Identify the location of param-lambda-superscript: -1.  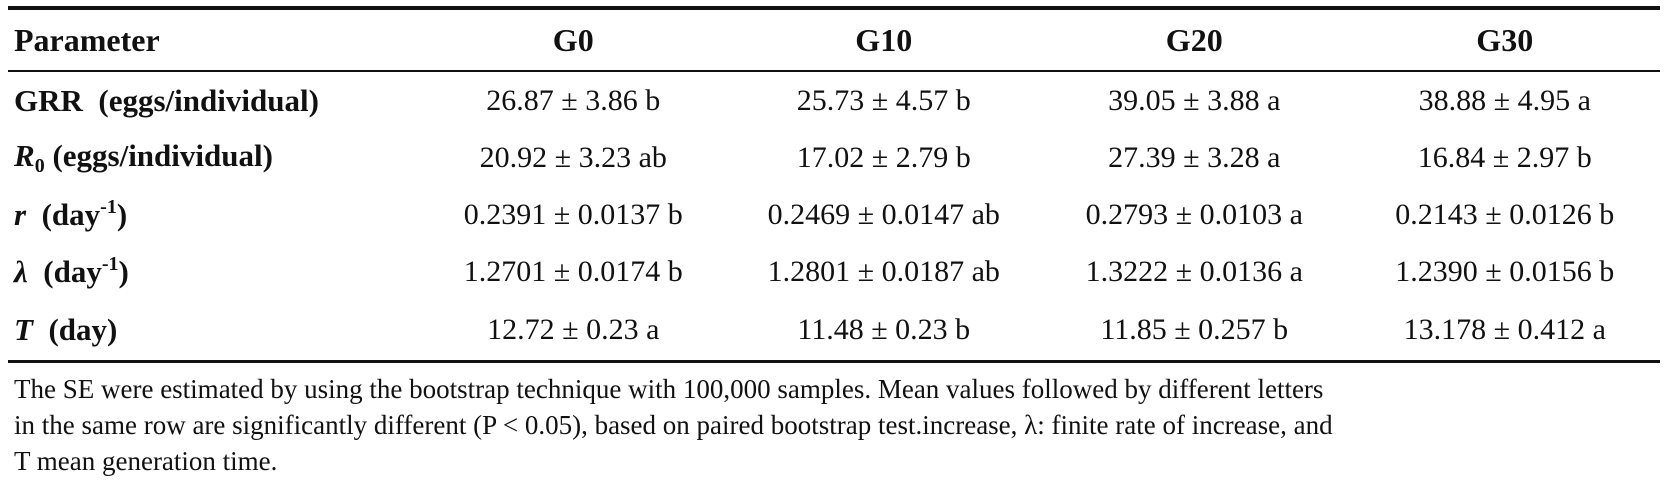
(110, 264).